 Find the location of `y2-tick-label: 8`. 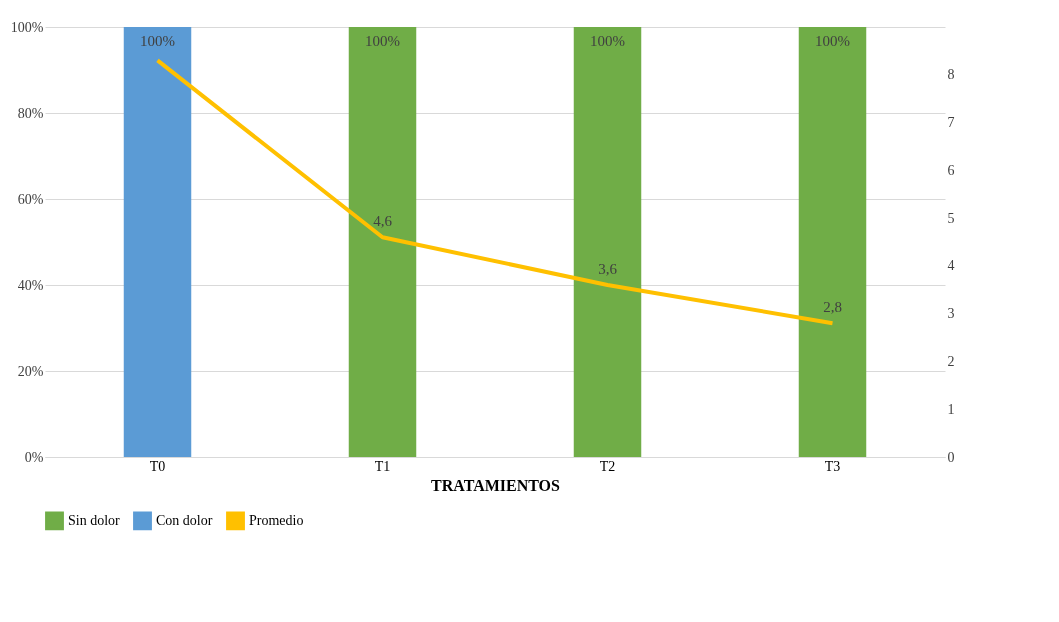

y2-tick-label: 8 is located at coordinates (951, 75).